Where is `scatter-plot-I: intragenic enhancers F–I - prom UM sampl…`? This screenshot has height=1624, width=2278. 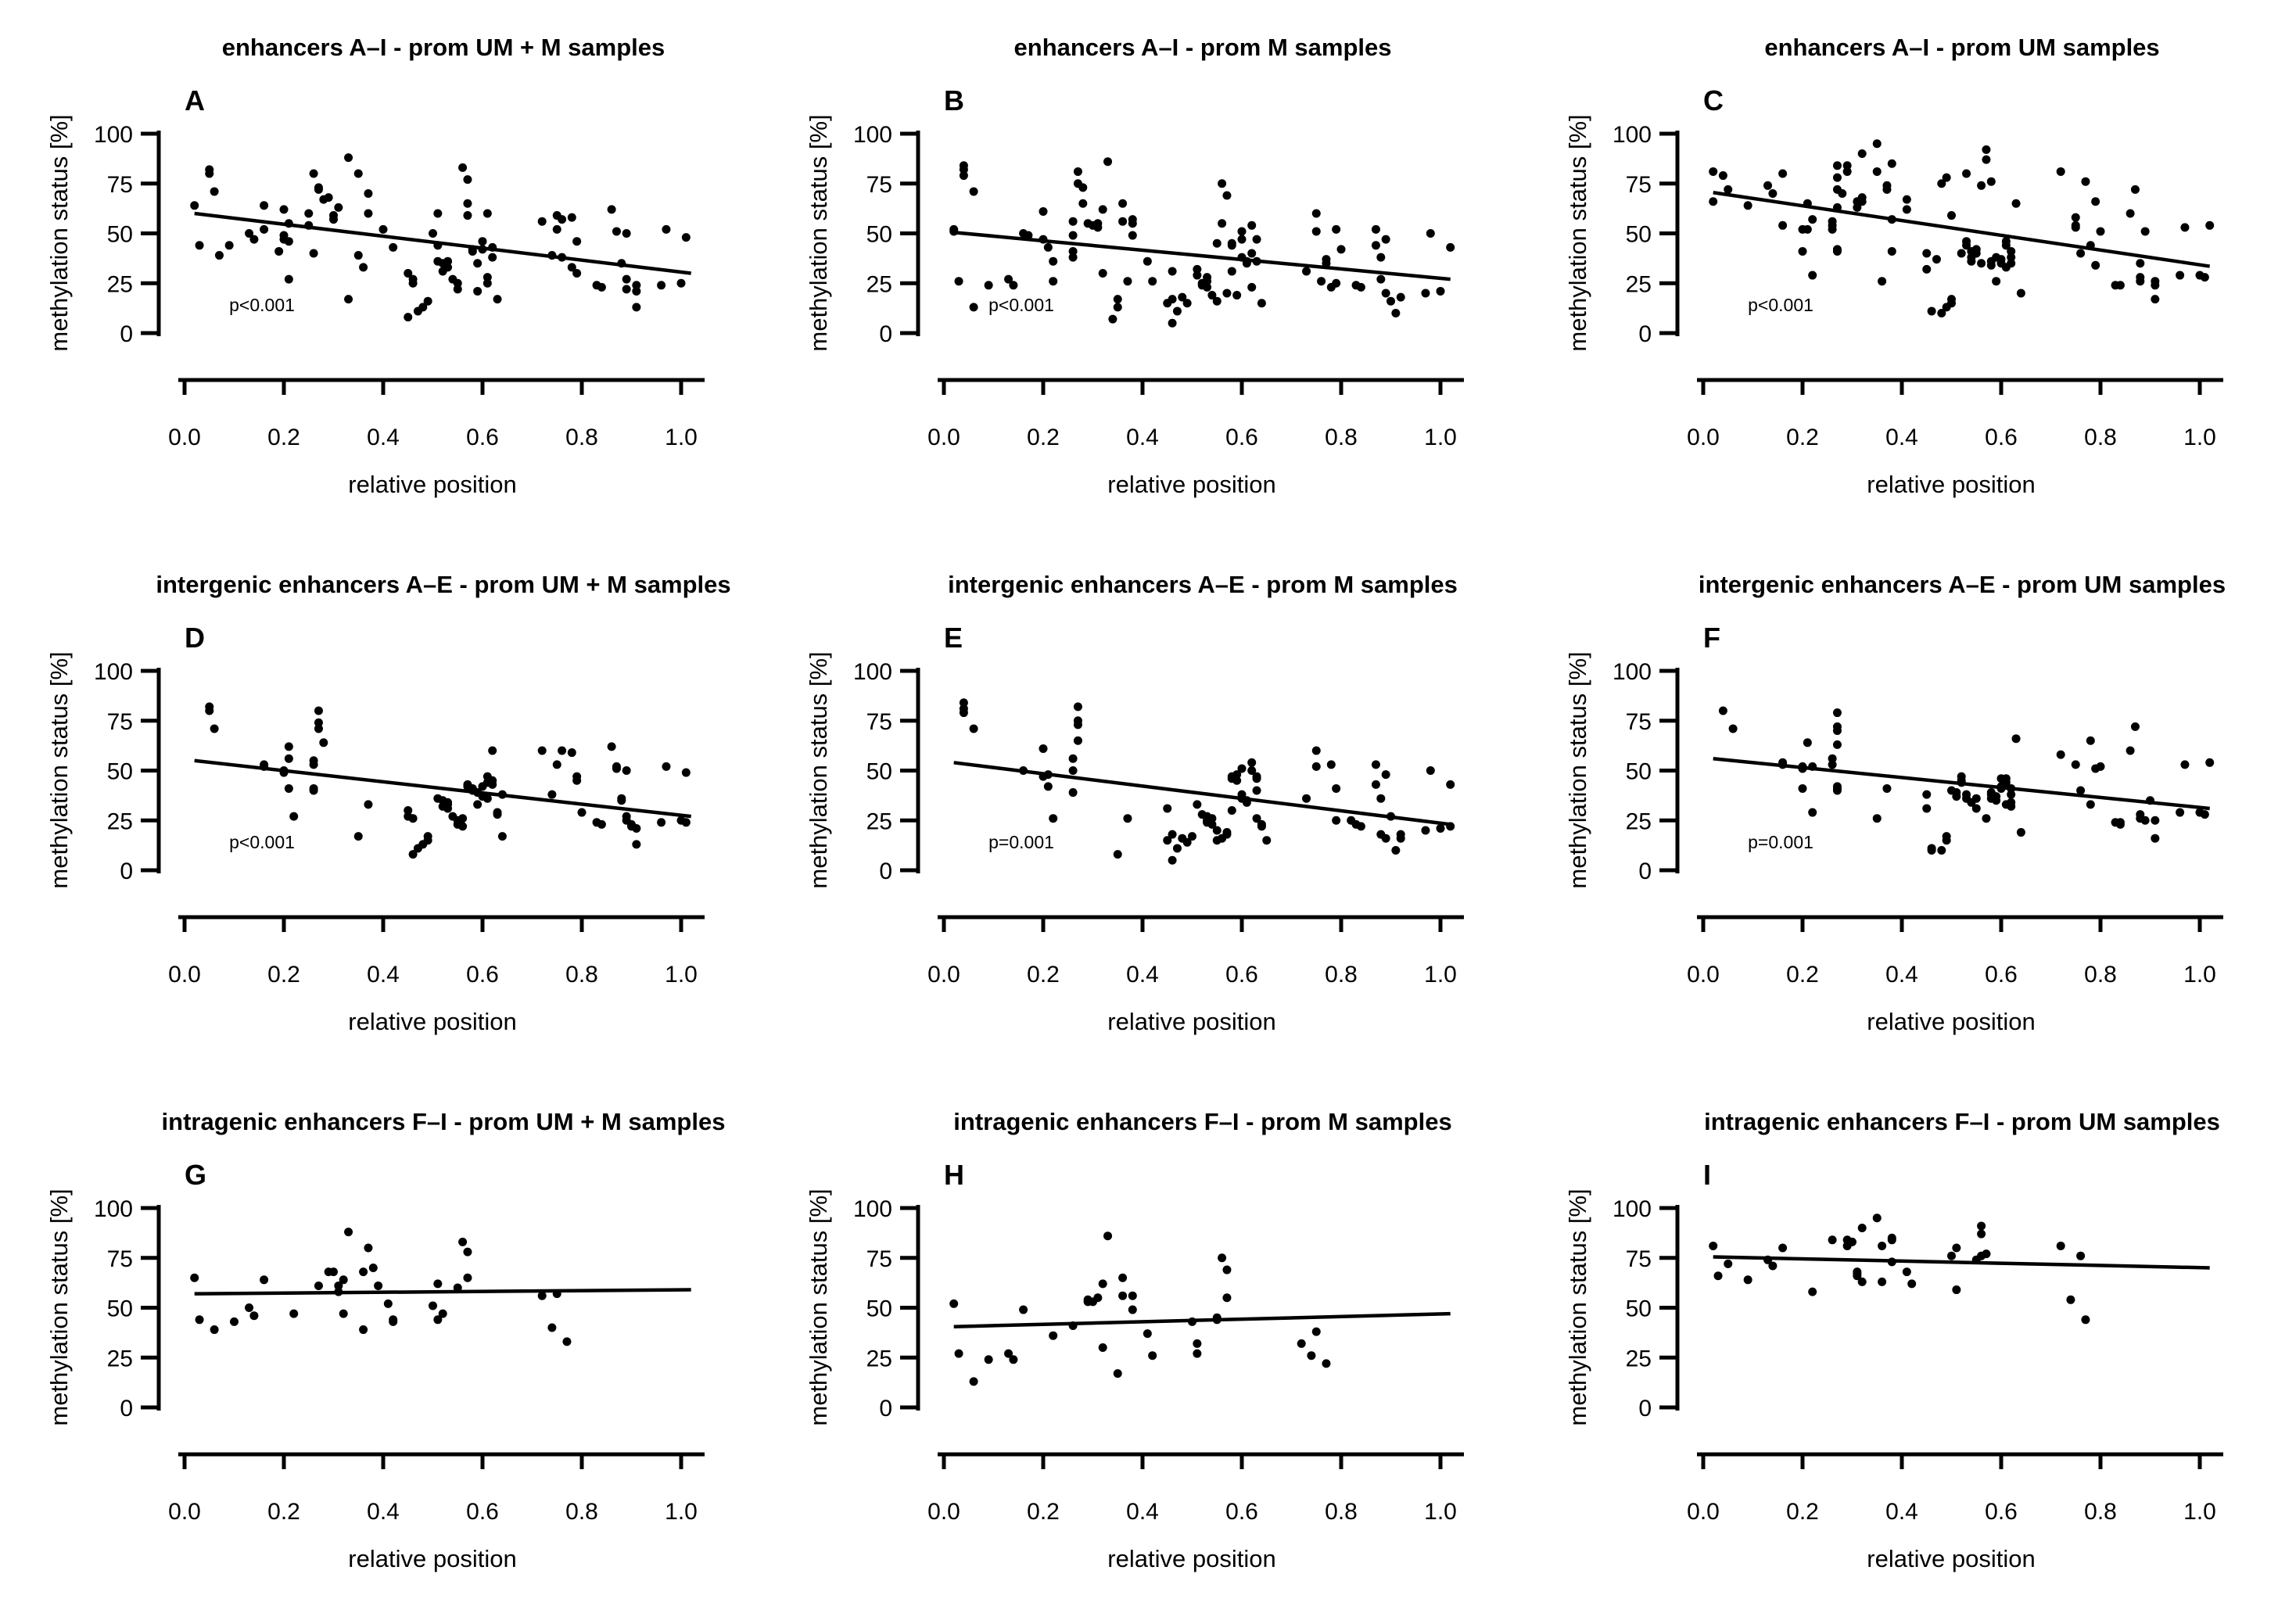 scatter-plot-I: intragenic enhancers F–I - prom UM sampl… is located at coordinates (1894, 1340).